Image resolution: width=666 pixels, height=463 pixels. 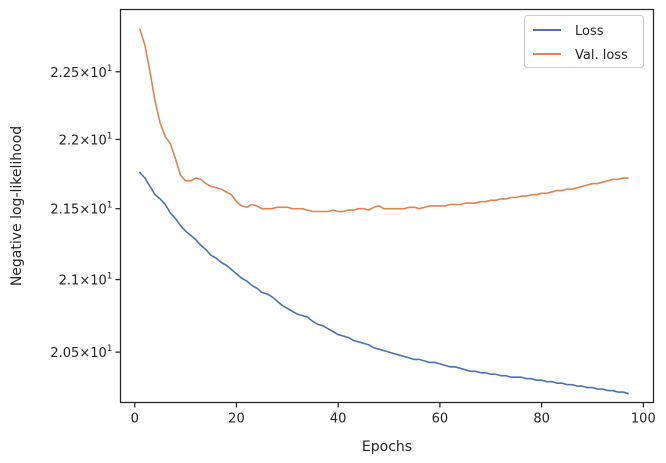 I want to click on y-axis-ticks: 2.05×10¹ 2.1×10¹ 2.15×10¹ 2.2×10¹ 2.25×10¹, so click(x=85, y=212).